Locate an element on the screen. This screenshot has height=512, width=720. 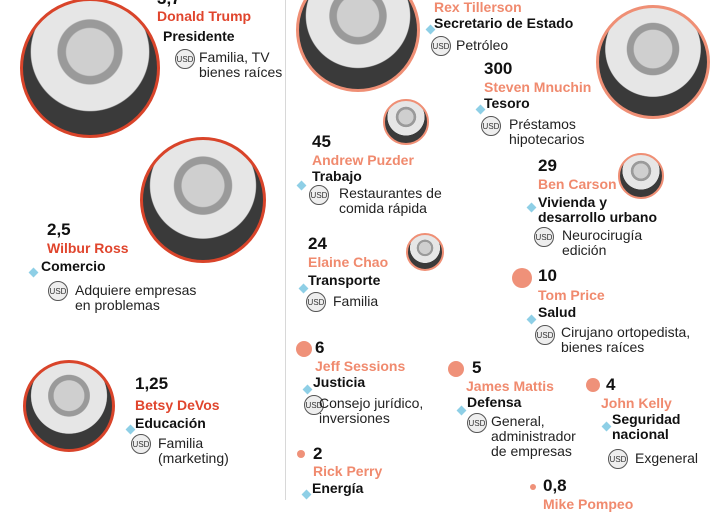
member-role: Tesoro is located at coordinates (507, 103).